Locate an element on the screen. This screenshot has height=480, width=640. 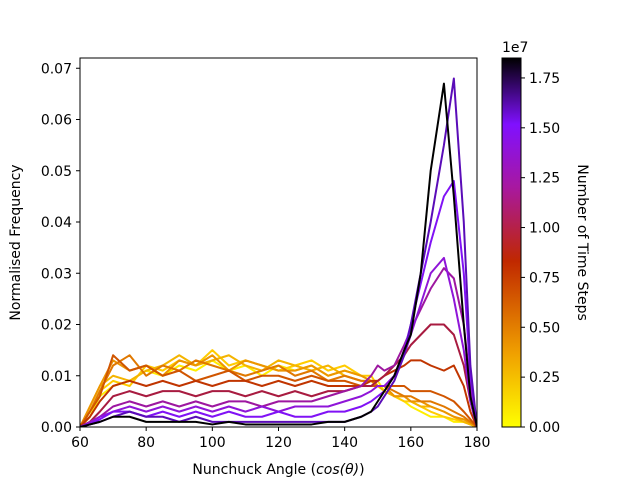
y-tick-label: 0.03 is located at coordinates (56, 274).